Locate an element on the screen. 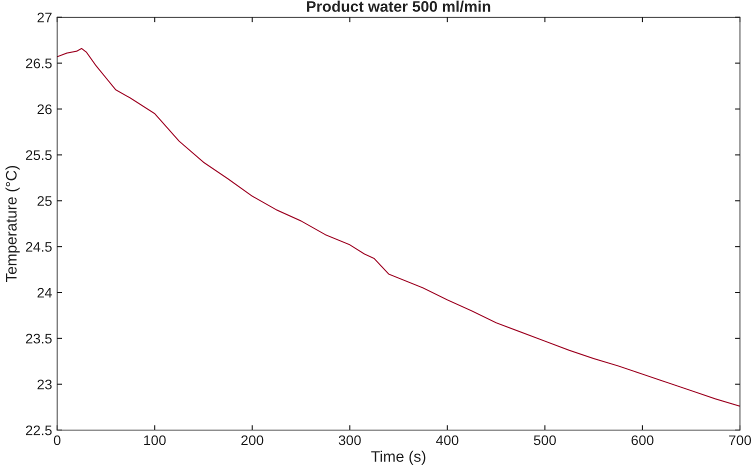 This screenshot has width=752, height=467. y-tick-label: 23 is located at coordinates (45, 385).